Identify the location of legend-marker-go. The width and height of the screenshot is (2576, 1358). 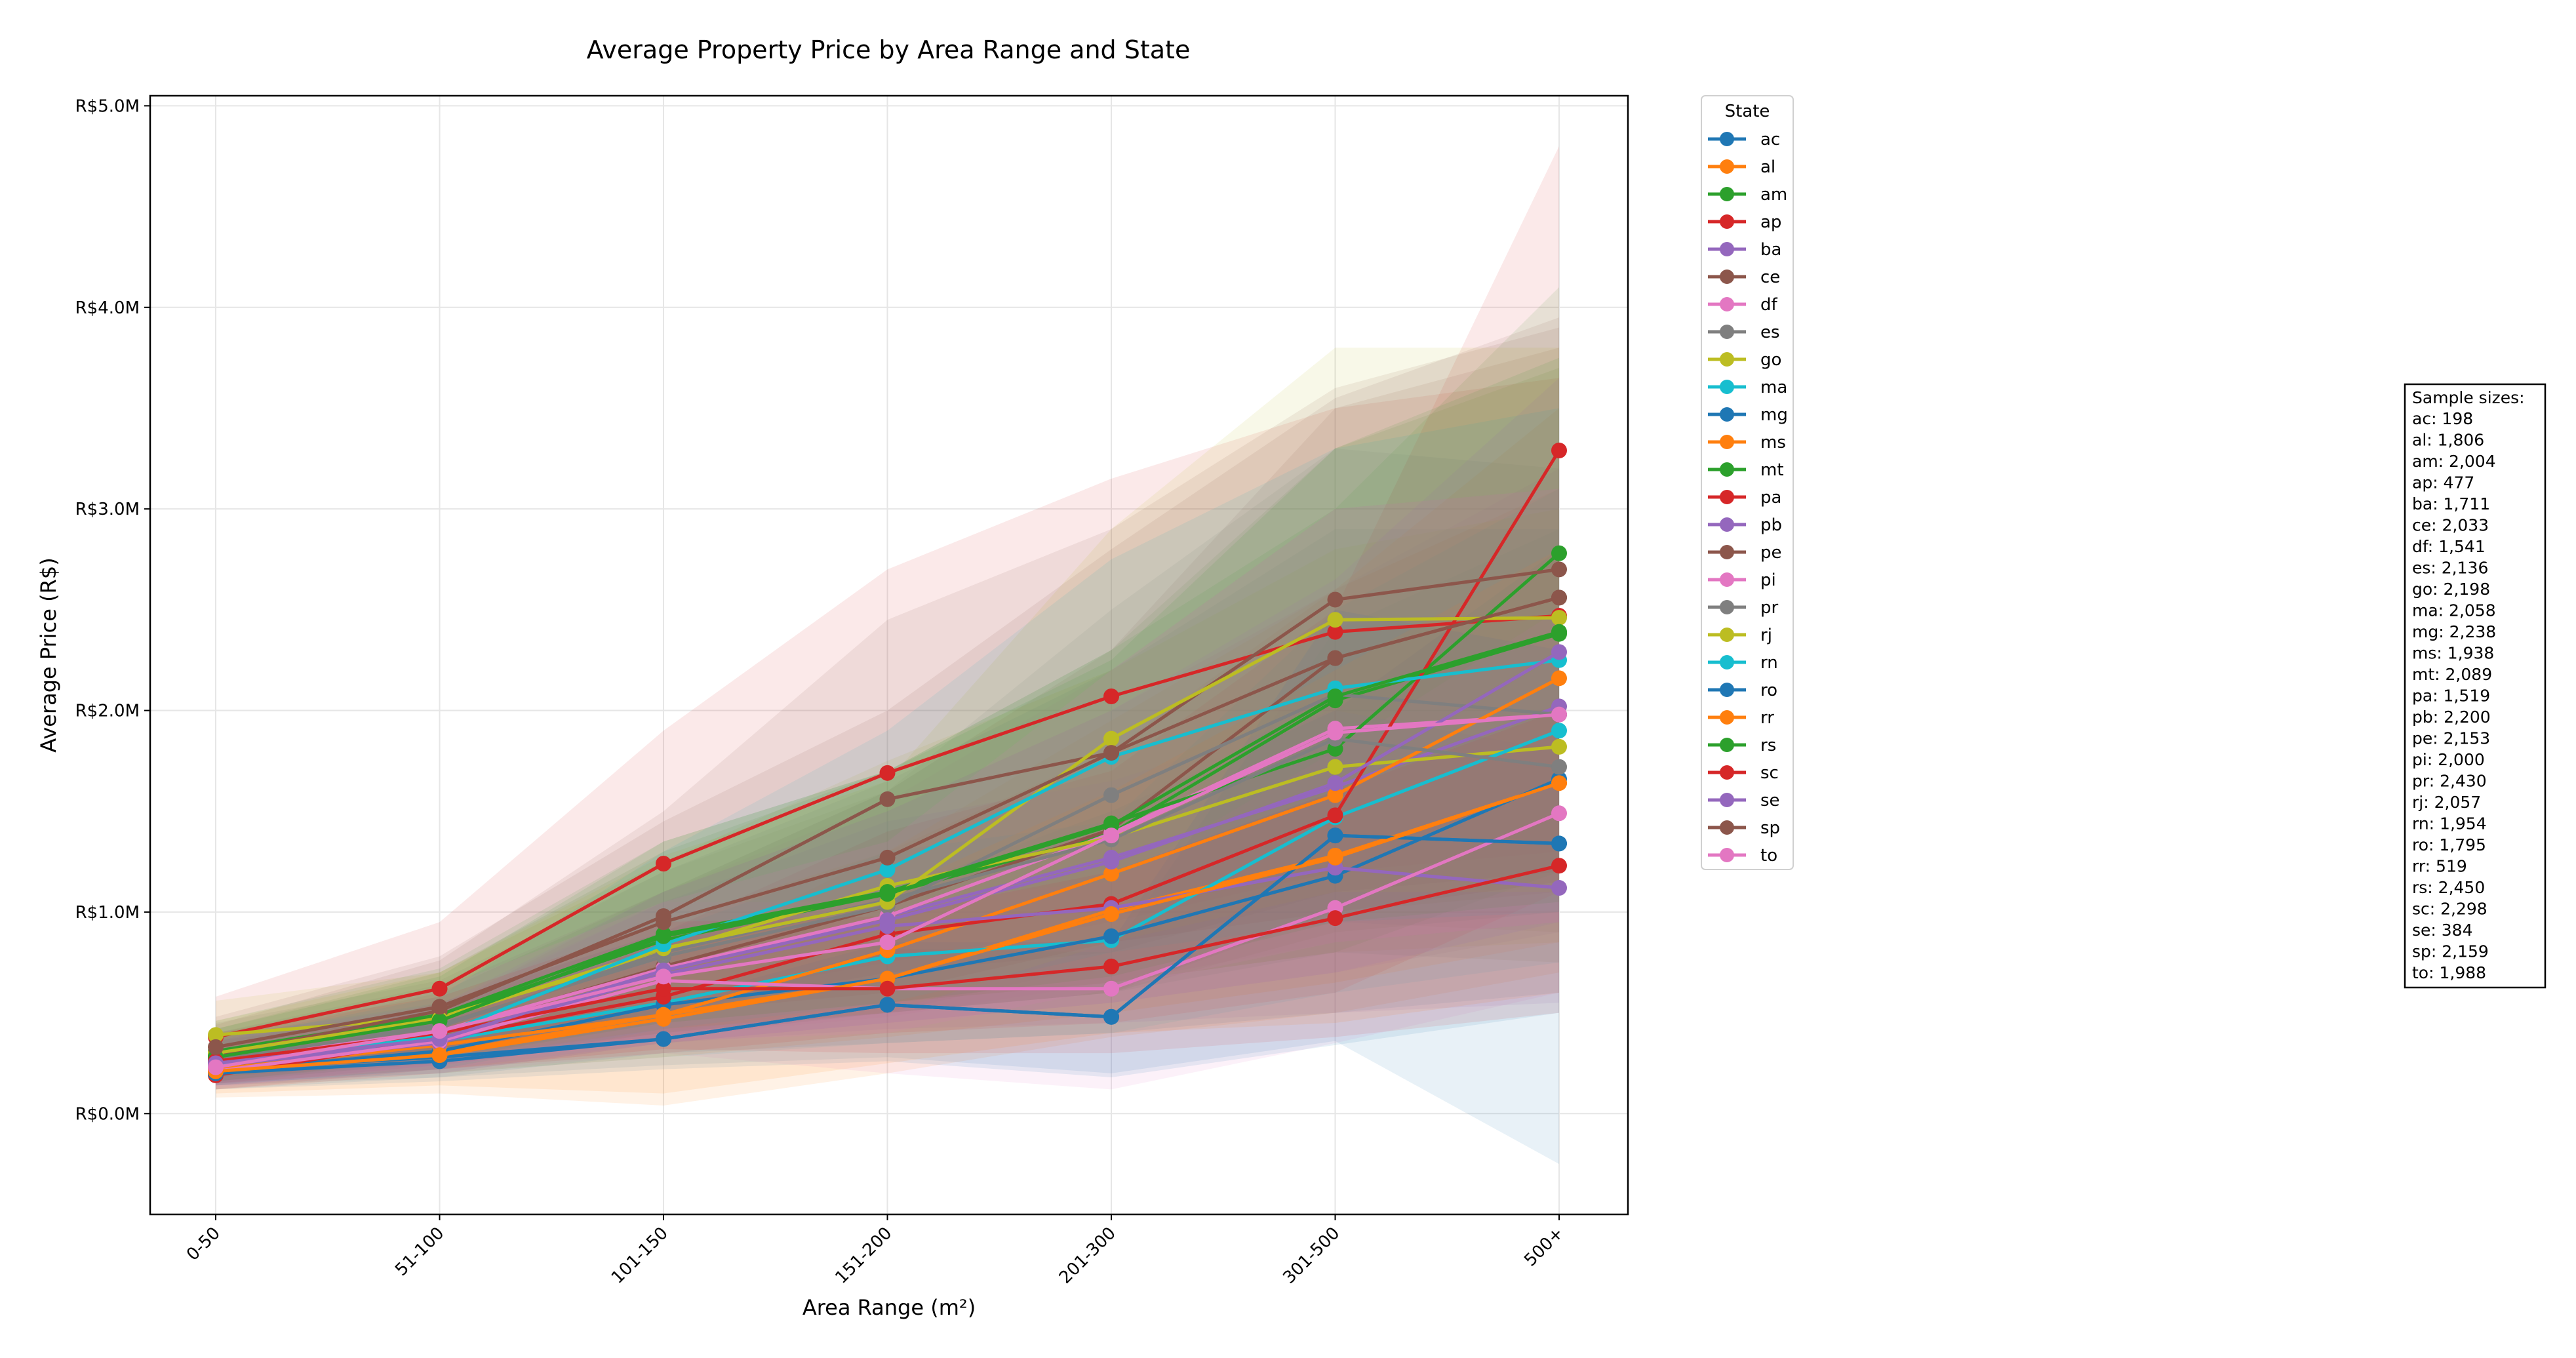
(1727, 359).